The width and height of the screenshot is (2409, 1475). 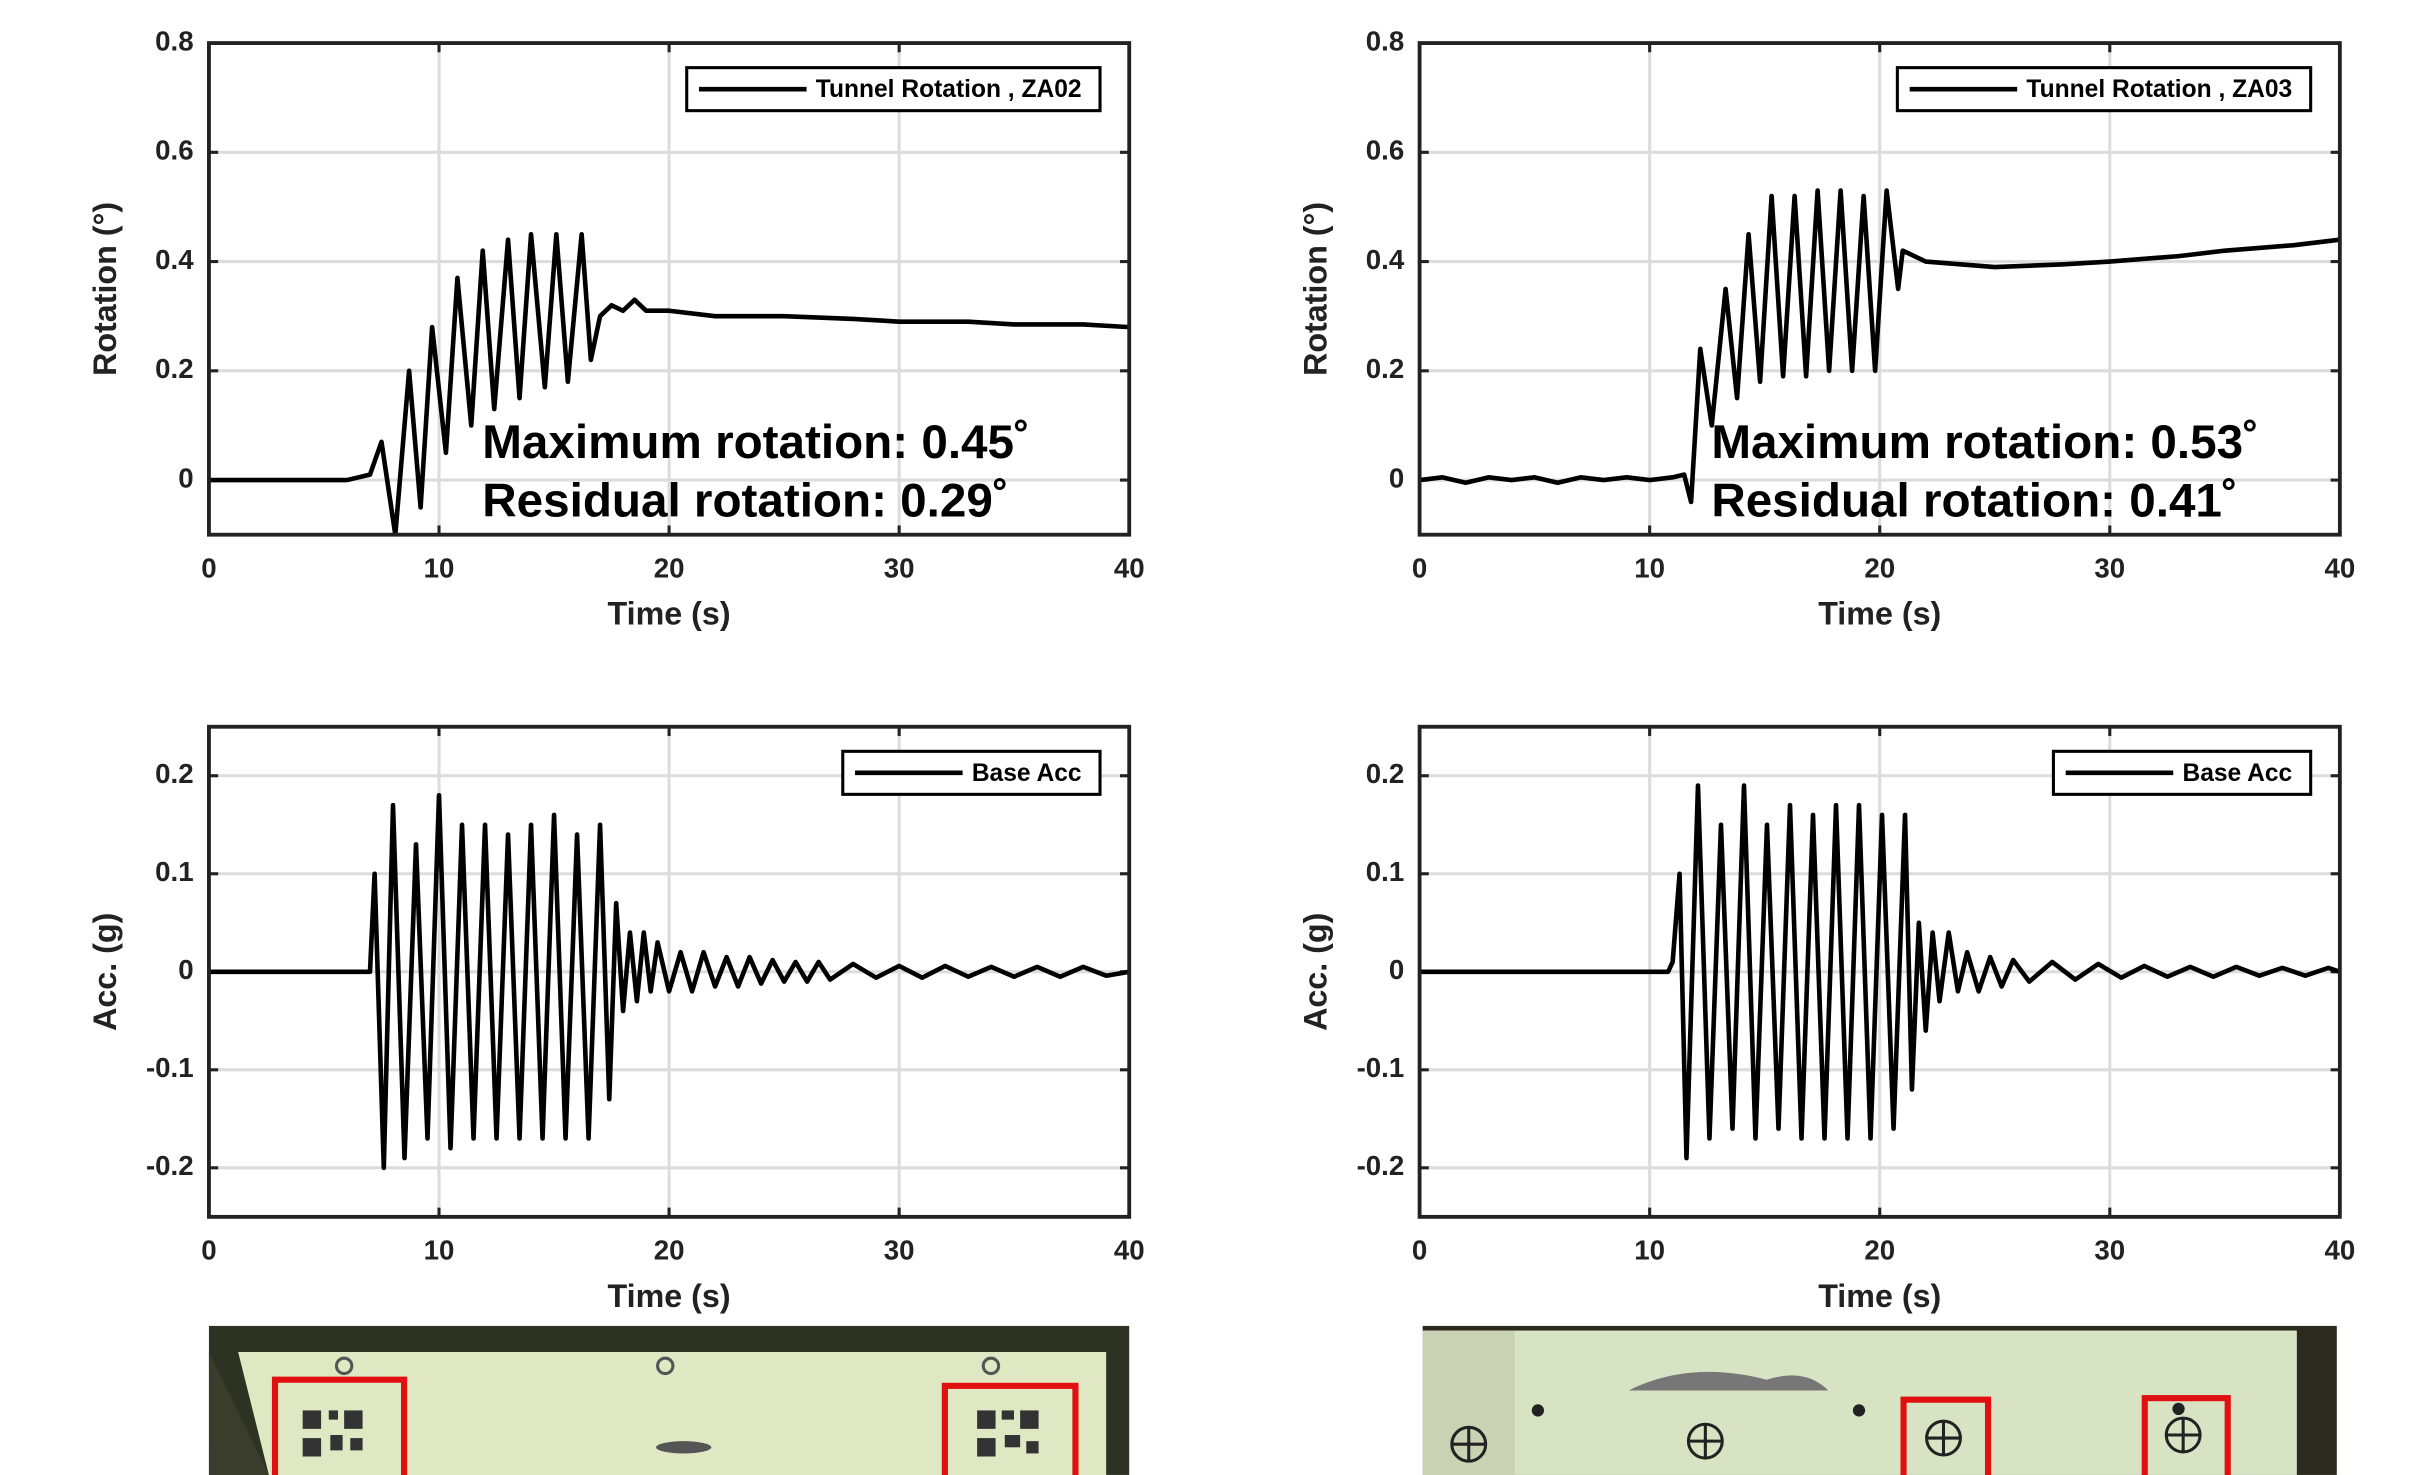 What do you see at coordinates (1974, 501) in the screenshot?
I see `annotation: Residual rotation: 0.41˚` at bounding box center [1974, 501].